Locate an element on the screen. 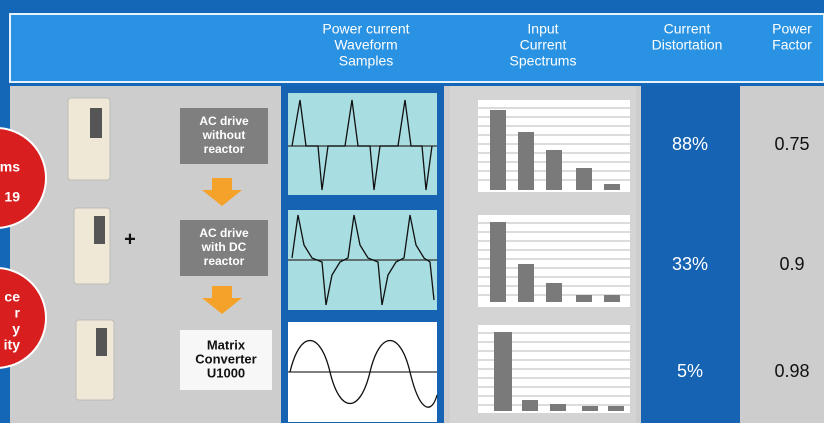 This screenshot has width=824, height=423. power-factor-value: 0.98 is located at coordinates (791, 371).